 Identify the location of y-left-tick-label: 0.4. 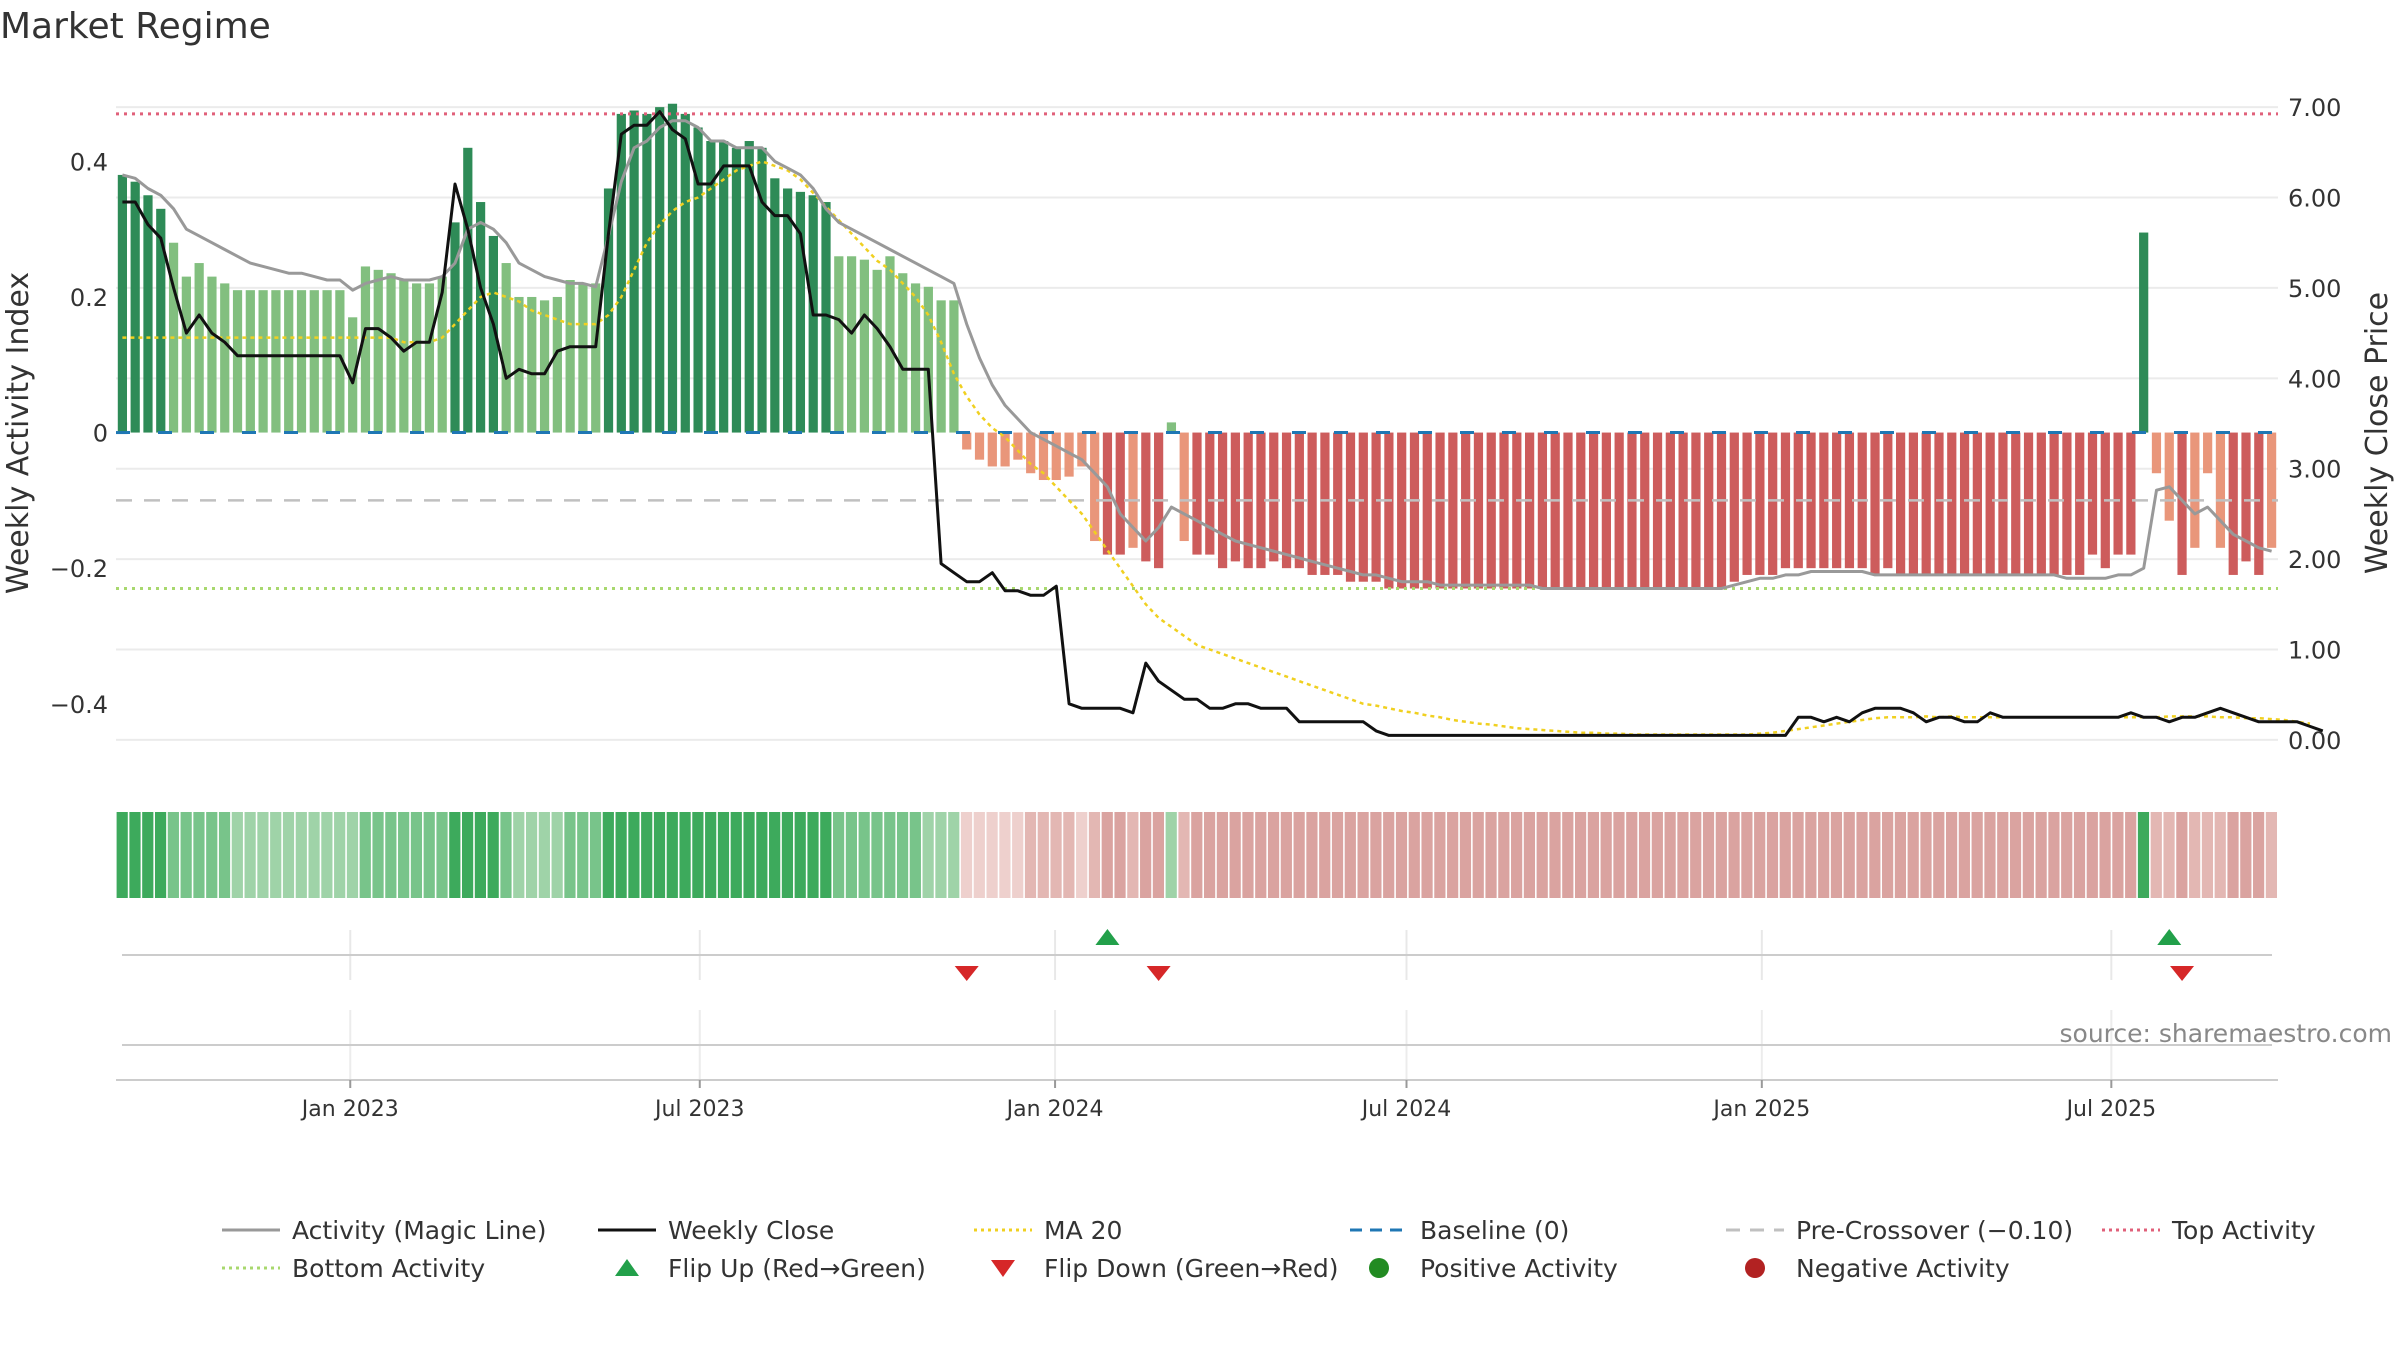
(89, 162).